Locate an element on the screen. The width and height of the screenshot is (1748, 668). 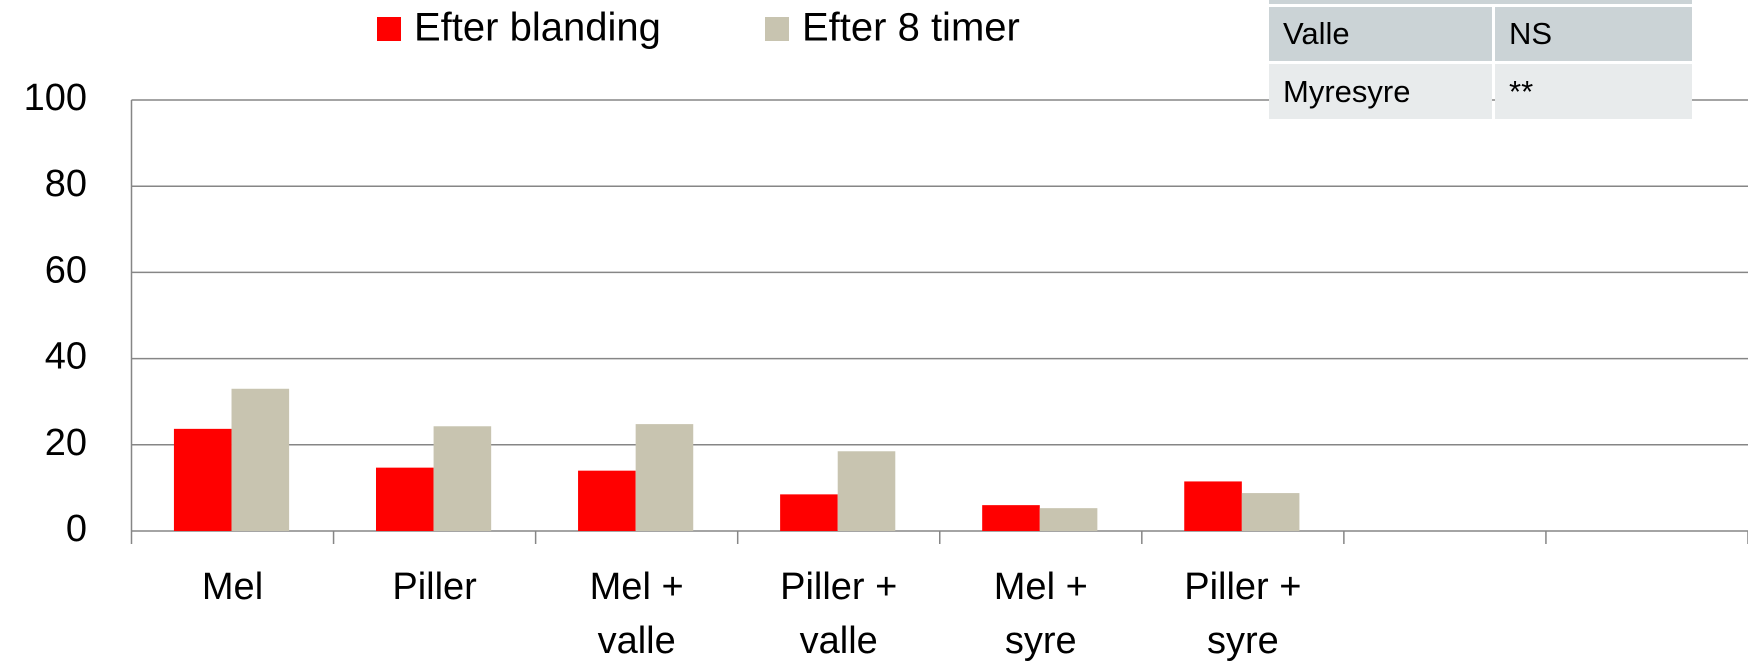
table-top-strip is located at coordinates (1480, 2).